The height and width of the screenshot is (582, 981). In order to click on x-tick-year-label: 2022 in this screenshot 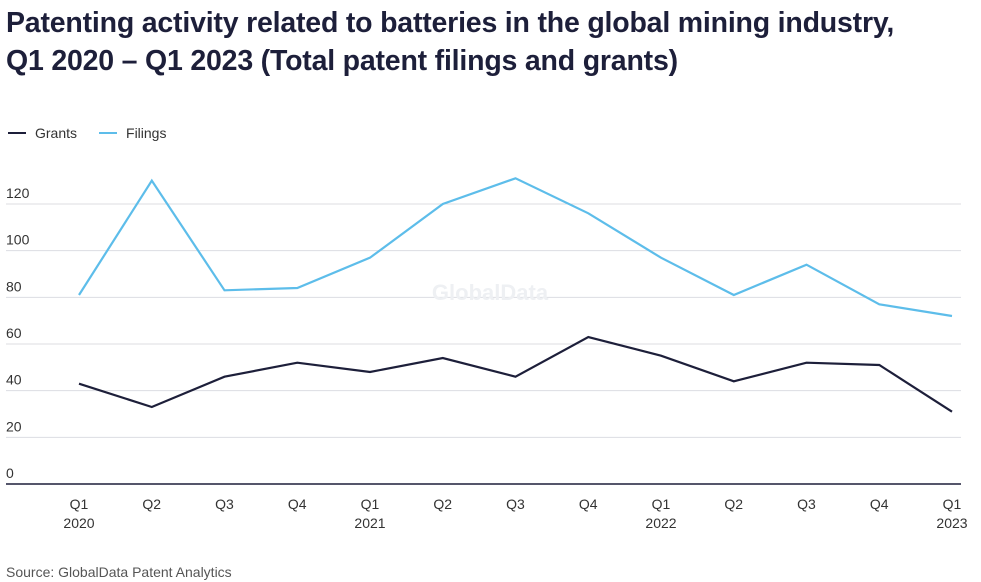, I will do `click(660, 523)`.